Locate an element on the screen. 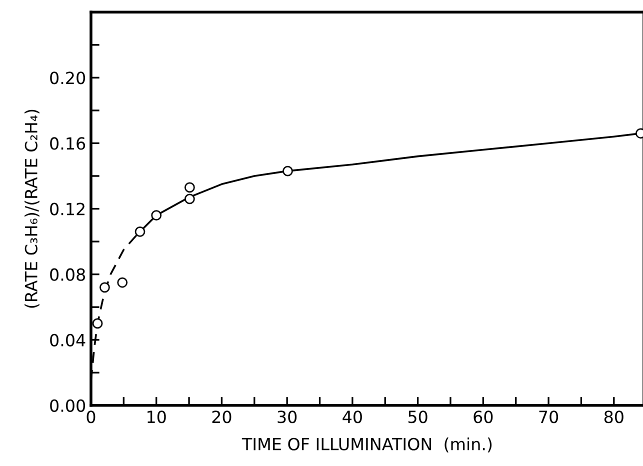 This screenshot has height=466, width=643. x-tick-label: 50 is located at coordinates (418, 417).